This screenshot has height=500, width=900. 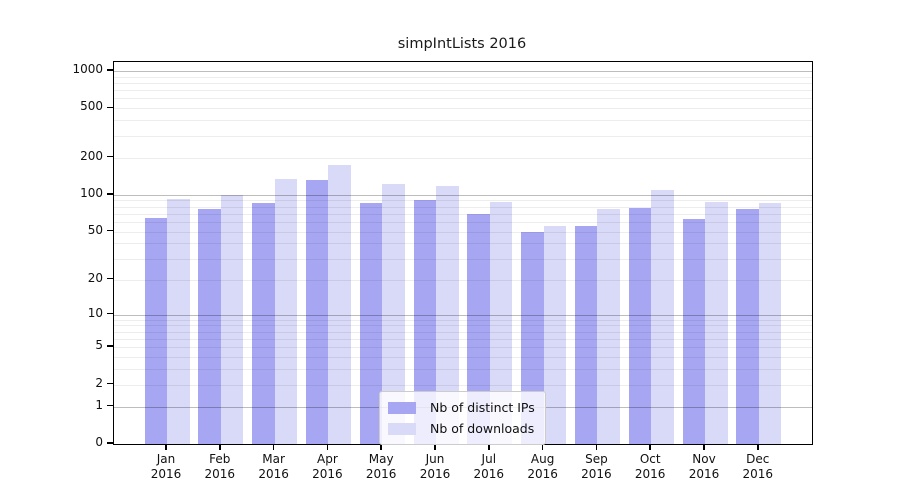 I want to click on bar-distinct-ips-may, so click(x=371, y=323).